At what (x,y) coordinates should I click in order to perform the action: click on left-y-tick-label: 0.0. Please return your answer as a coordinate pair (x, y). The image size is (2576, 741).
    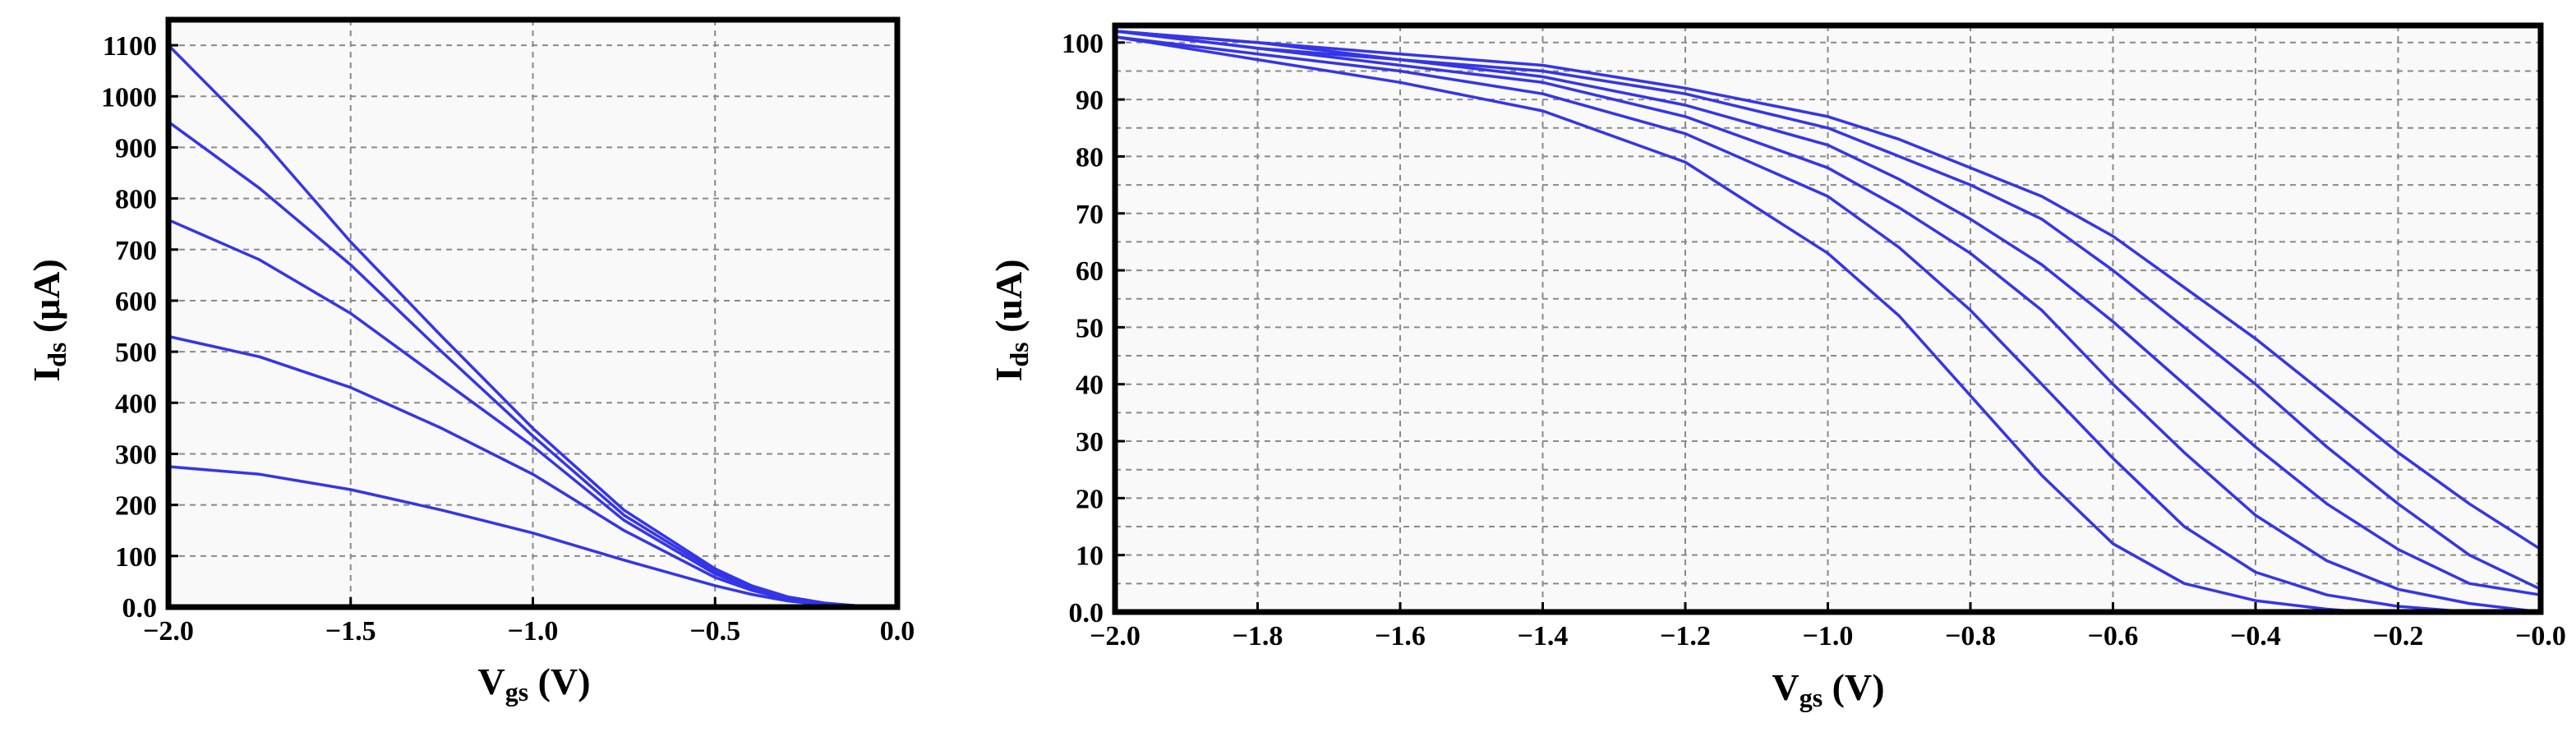
    Looking at the image, I should click on (140, 608).